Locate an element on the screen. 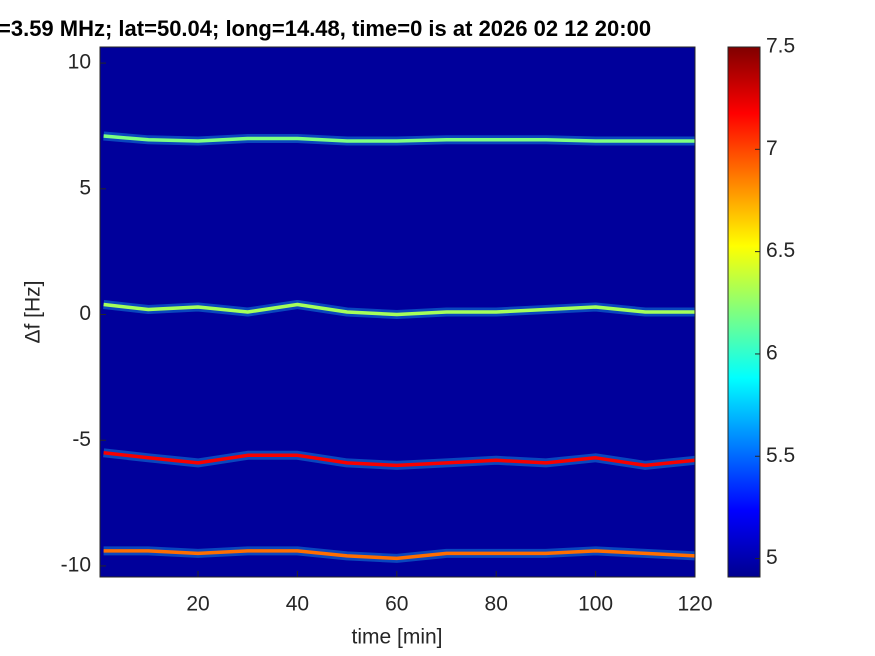 This screenshot has height=656, width=875. x-tick-label: 100 is located at coordinates (595, 604).